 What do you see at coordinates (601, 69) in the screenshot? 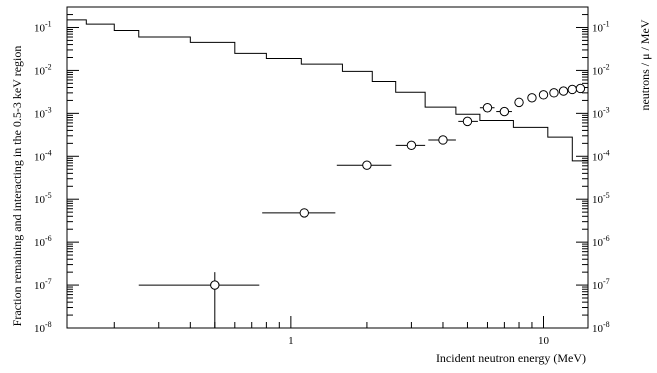
I see `y-tick-label-right: 10⁻²` at bounding box center [601, 69].